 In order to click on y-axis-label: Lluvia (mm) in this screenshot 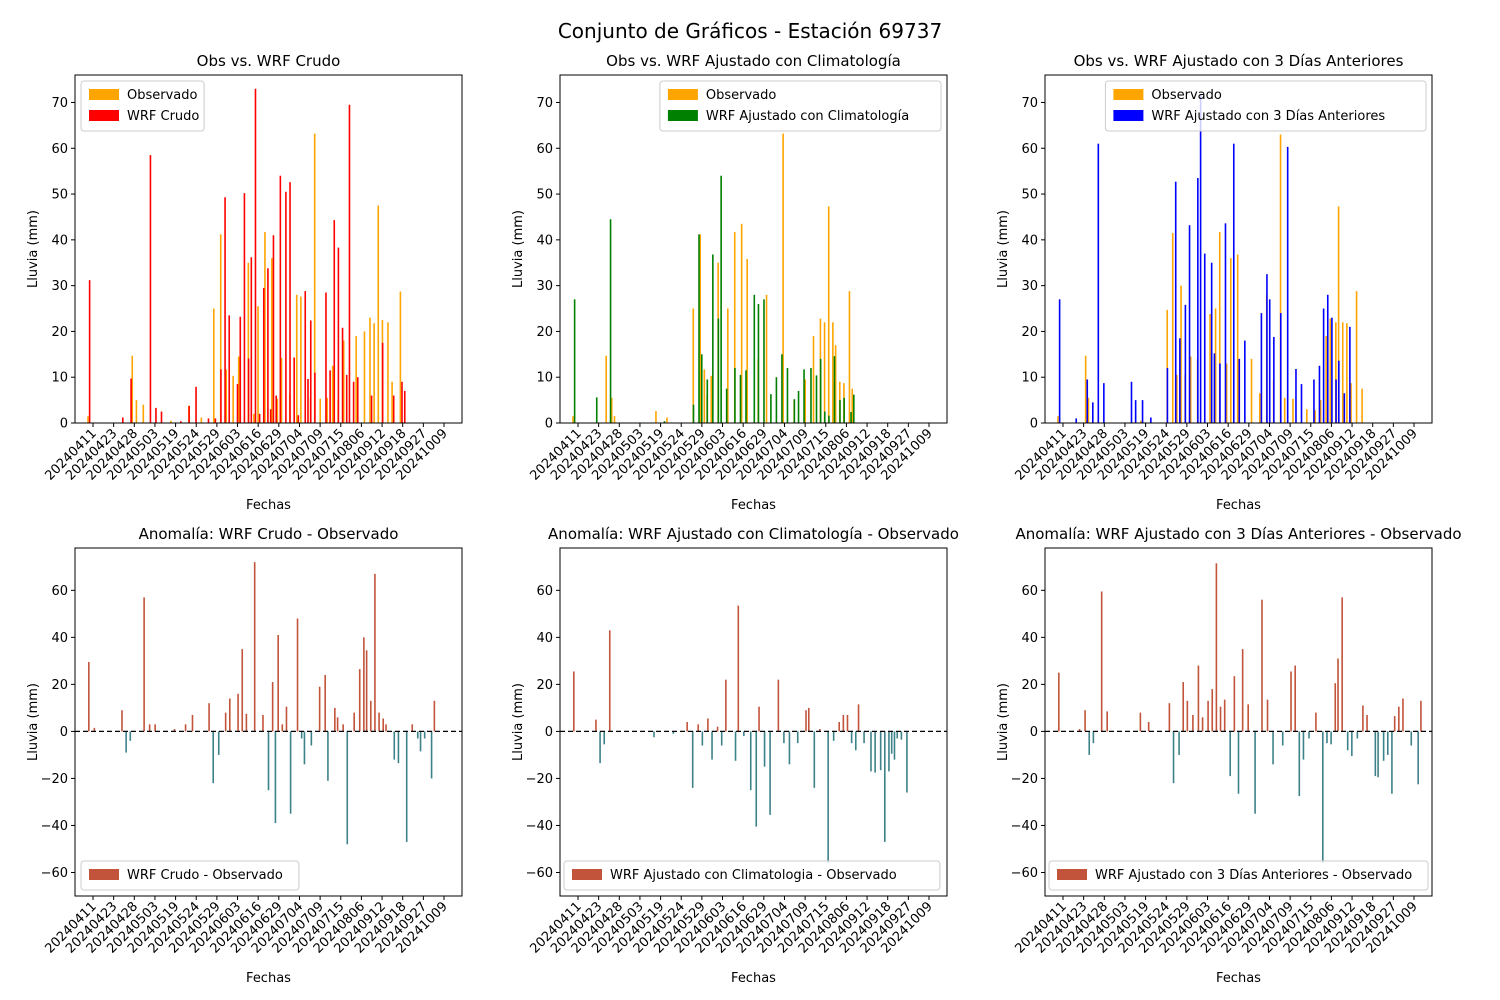, I will do `click(1003, 249)`.